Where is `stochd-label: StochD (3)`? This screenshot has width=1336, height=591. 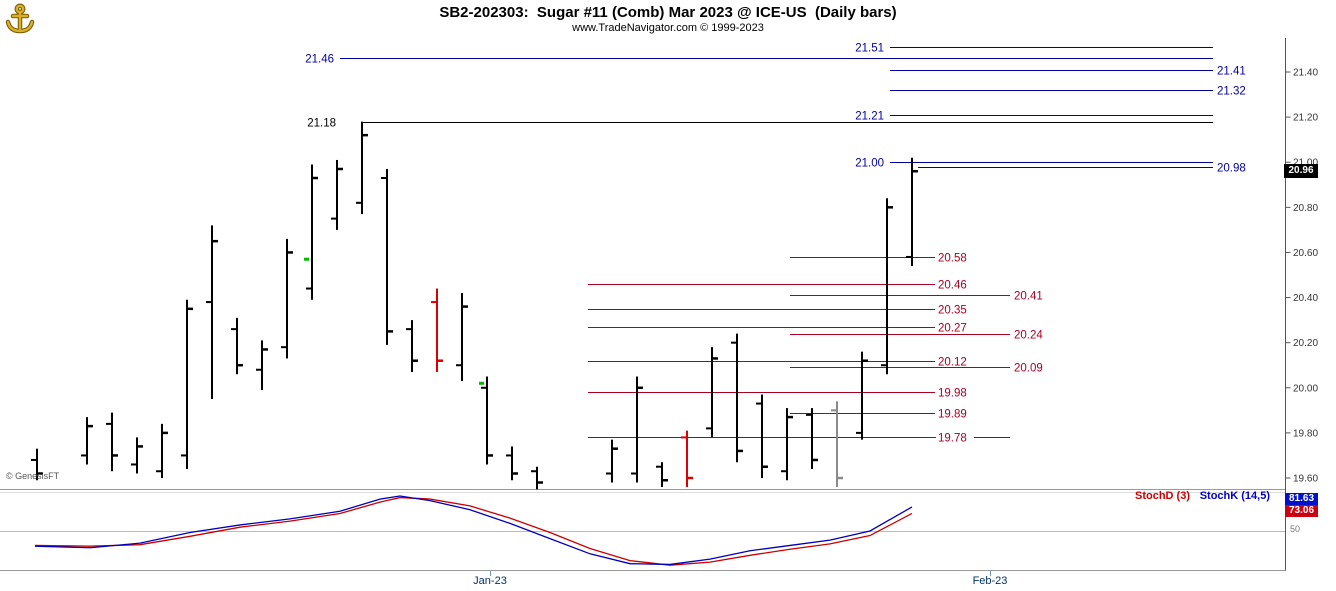 stochd-label: StochD (3) is located at coordinates (1162, 496).